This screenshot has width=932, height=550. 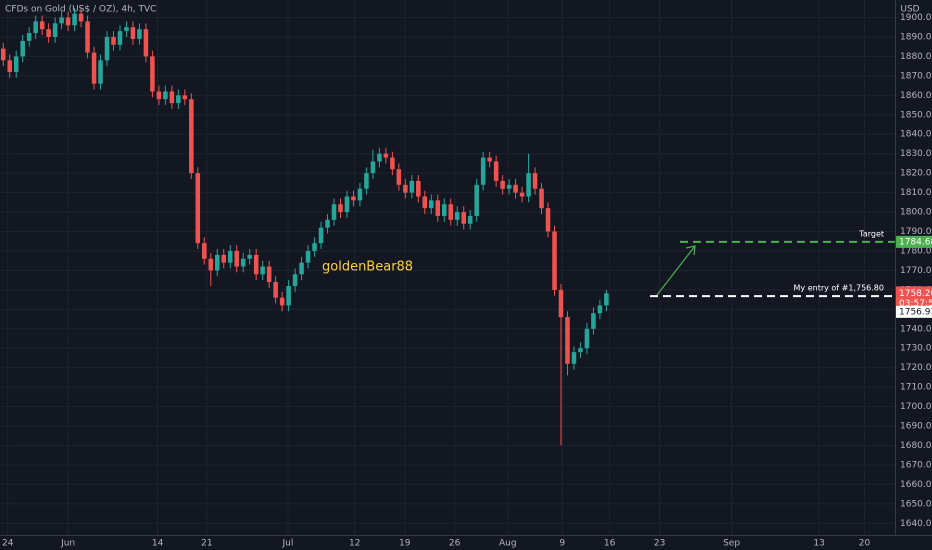 What do you see at coordinates (67, 544) in the screenshot?
I see `x-tick-label: Jun` at bounding box center [67, 544].